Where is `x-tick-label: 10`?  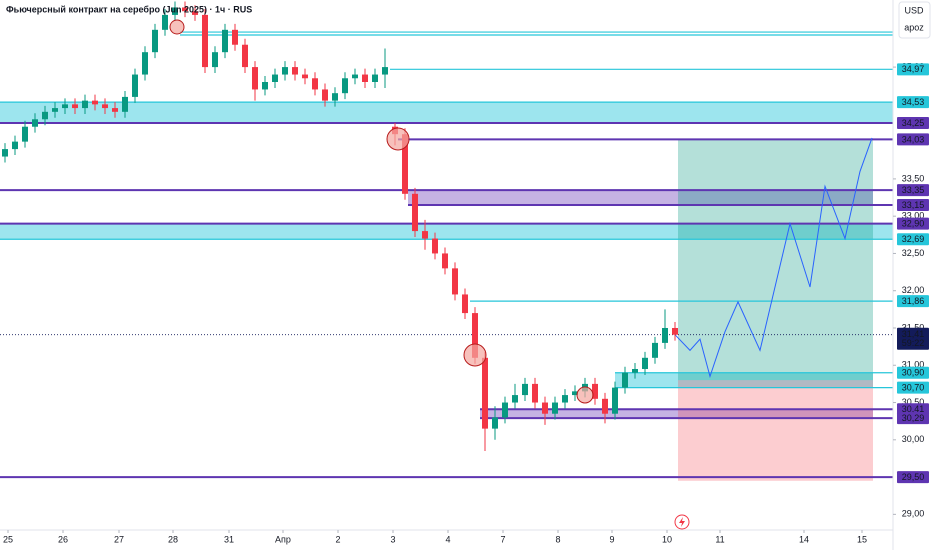 x-tick-label: 10 is located at coordinates (667, 539).